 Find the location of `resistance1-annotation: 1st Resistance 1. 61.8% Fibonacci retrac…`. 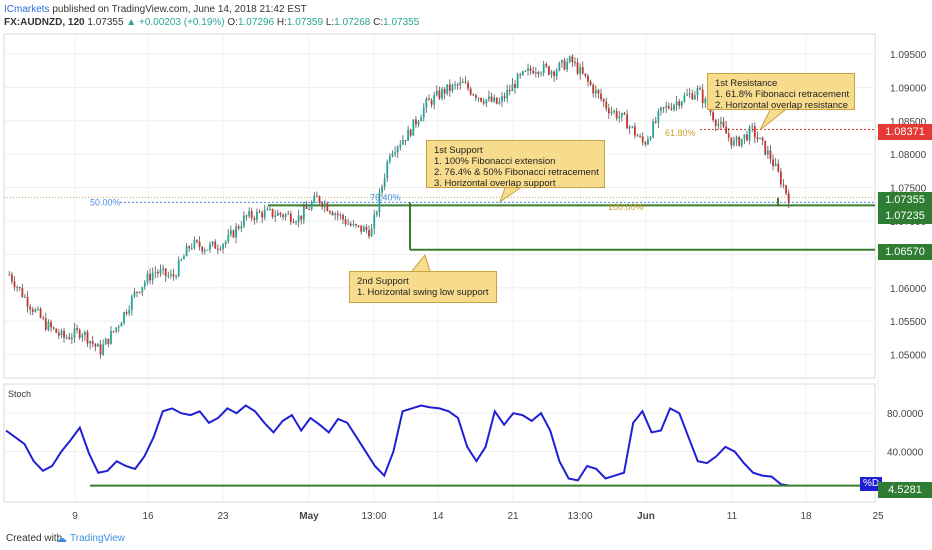

resistance1-annotation: 1st Resistance 1. 61.8% Fibonacci retrac… is located at coordinates (781, 92).